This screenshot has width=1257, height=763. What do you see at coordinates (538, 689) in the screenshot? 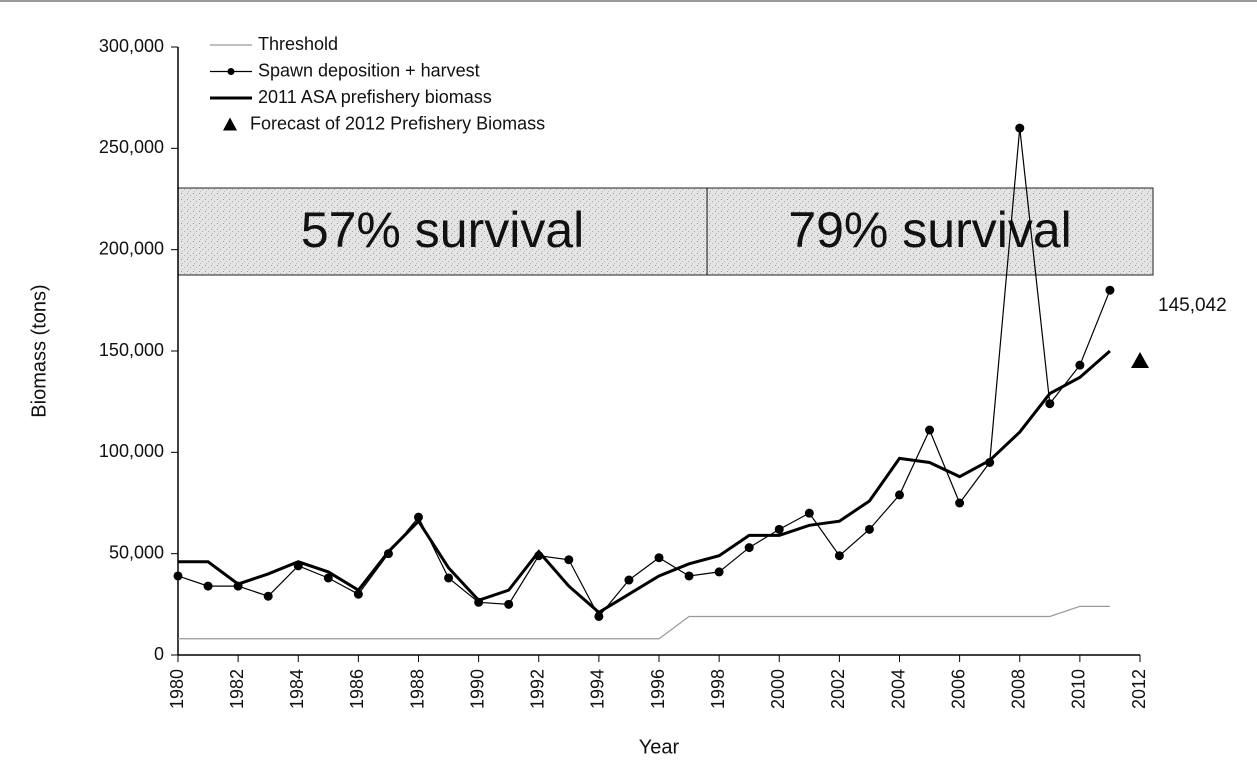
I see `x-tick-label: 1992` at bounding box center [538, 689].